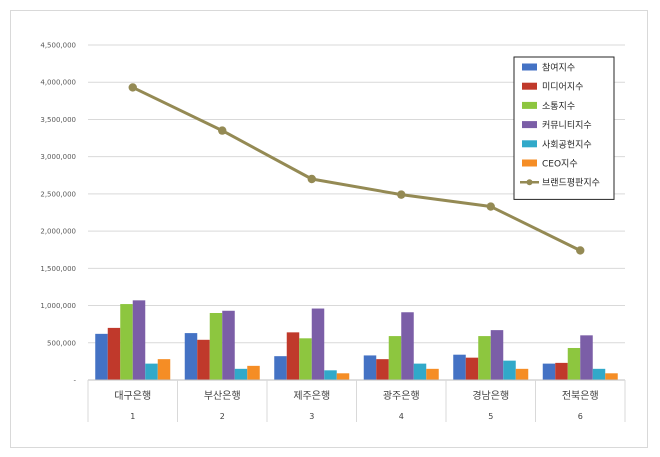 This screenshot has height=457, width=660. What do you see at coordinates (132, 416) in the screenshot?
I see `category-index-label: 1` at bounding box center [132, 416].